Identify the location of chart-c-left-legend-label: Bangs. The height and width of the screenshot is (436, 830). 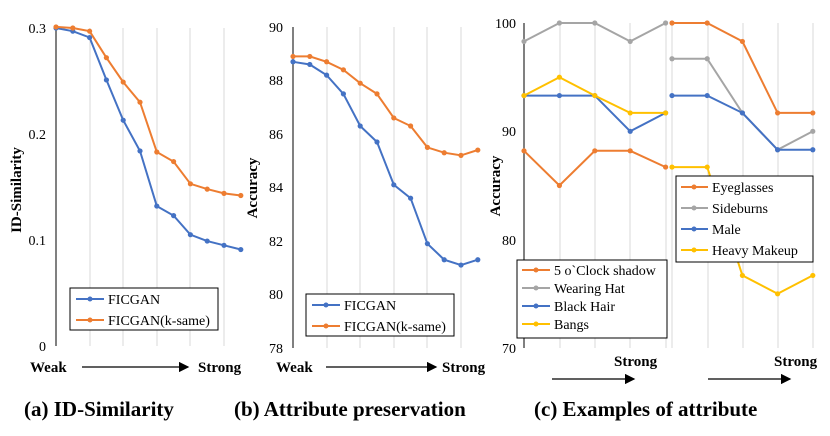
(571, 325).